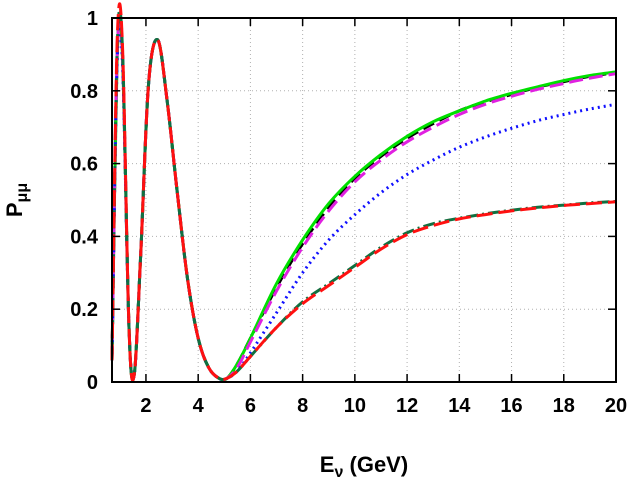  Describe the element at coordinates (92, 383) in the screenshot. I see `y-tick-label: 0` at that location.